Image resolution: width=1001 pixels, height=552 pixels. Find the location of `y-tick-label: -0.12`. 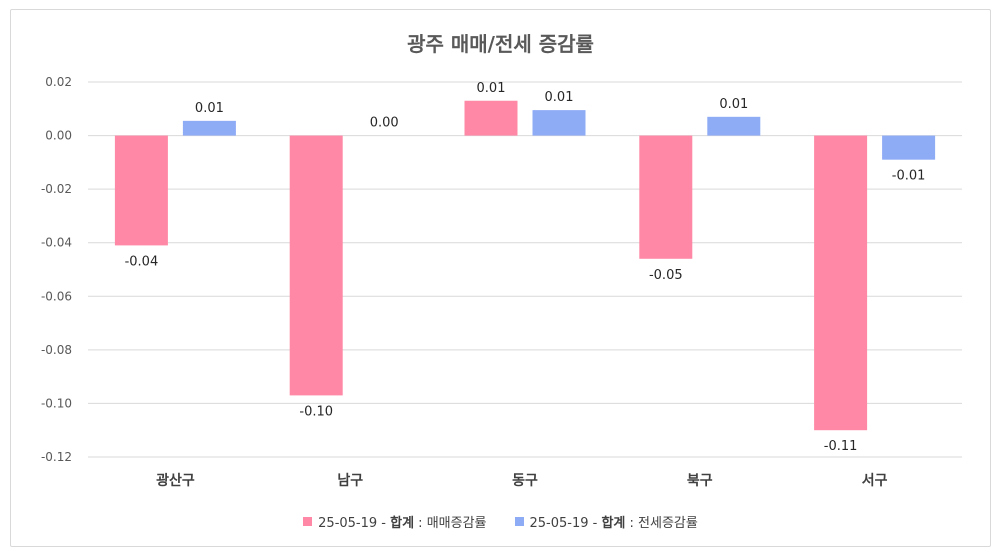

y-tick-label: -0.12 is located at coordinates (56, 457).